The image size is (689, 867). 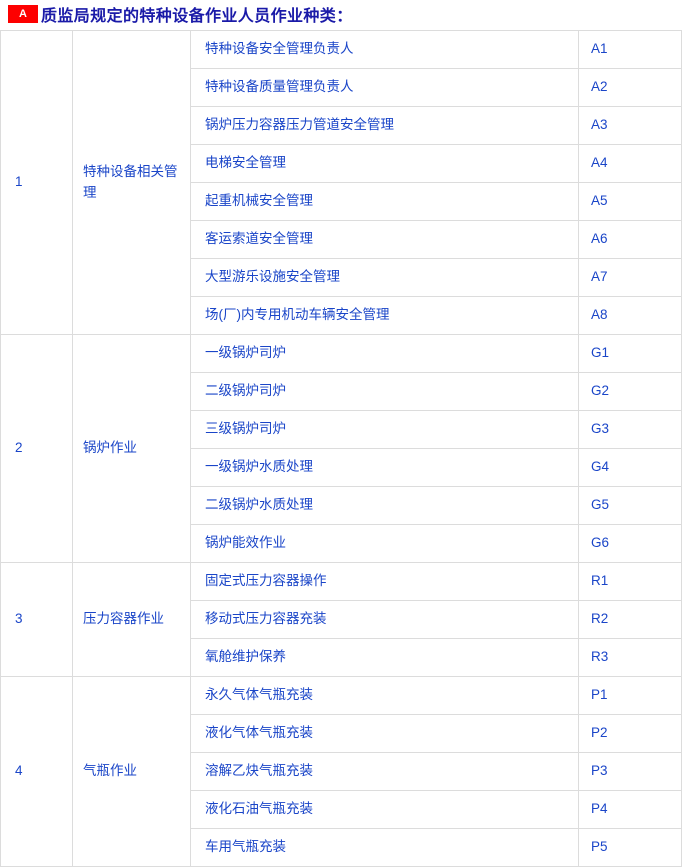 What do you see at coordinates (131, 619) in the screenshot?
I see `group-category-cell: 压力容器作业` at bounding box center [131, 619].